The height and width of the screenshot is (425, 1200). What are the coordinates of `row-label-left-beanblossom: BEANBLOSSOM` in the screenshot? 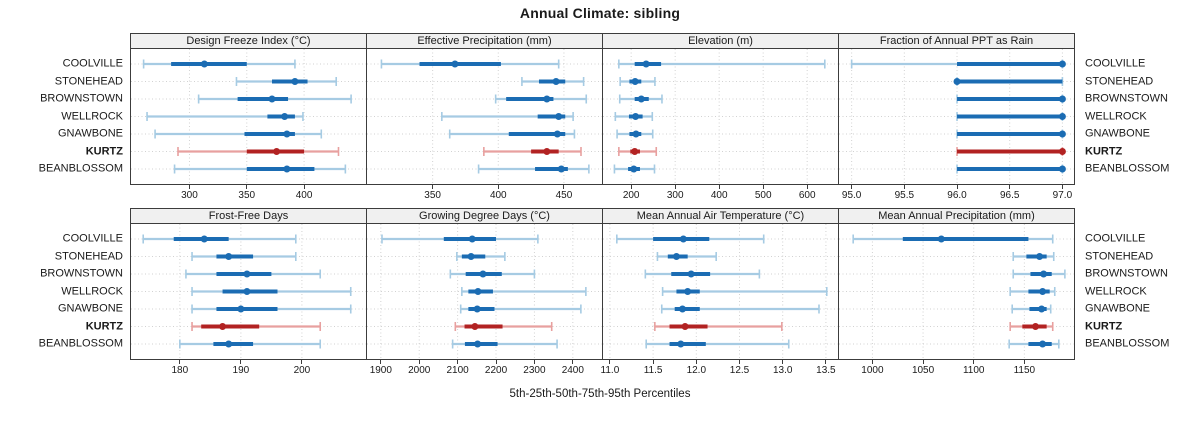 It's located at (80, 168).